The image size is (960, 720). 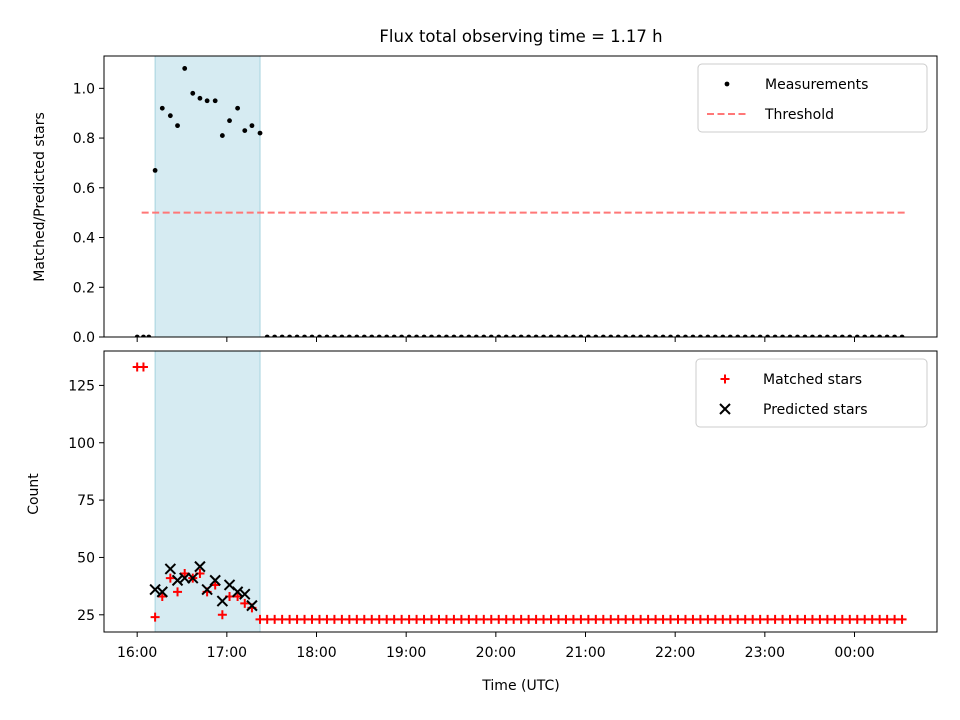 I want to click on top-legend: Measurements Threshold, so click(x=812, y=98).